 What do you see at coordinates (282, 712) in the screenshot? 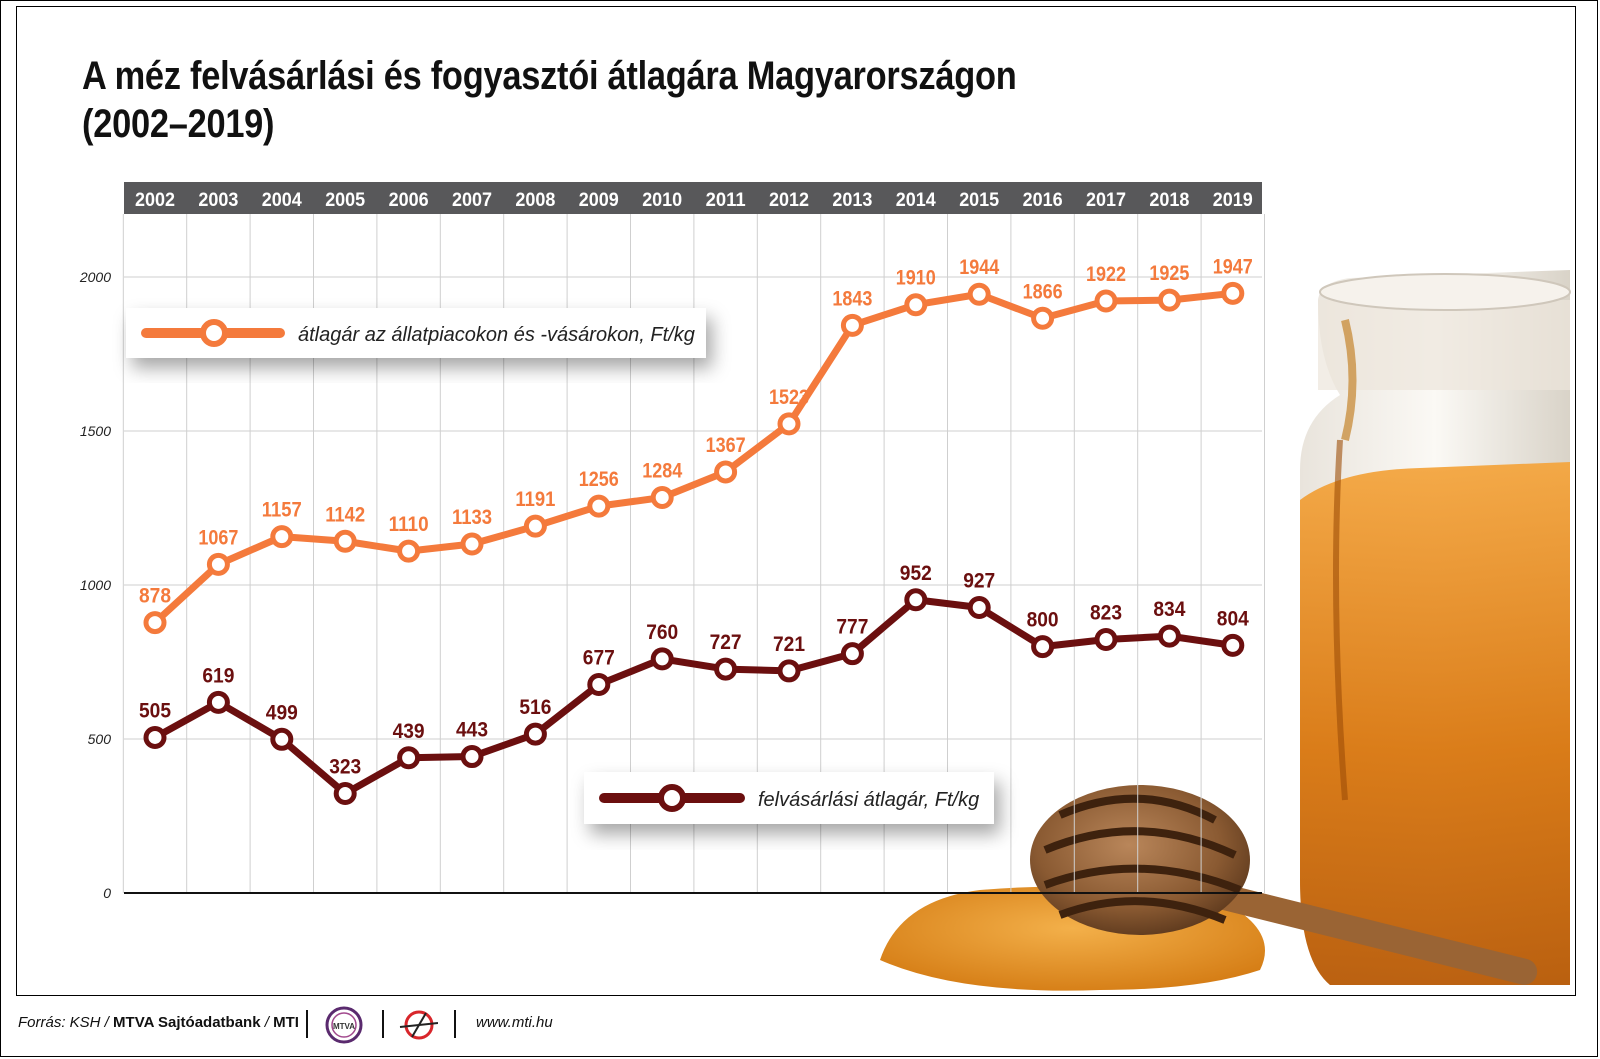
I see `data-label-purchase: 499` at bounding box center [282, 712].